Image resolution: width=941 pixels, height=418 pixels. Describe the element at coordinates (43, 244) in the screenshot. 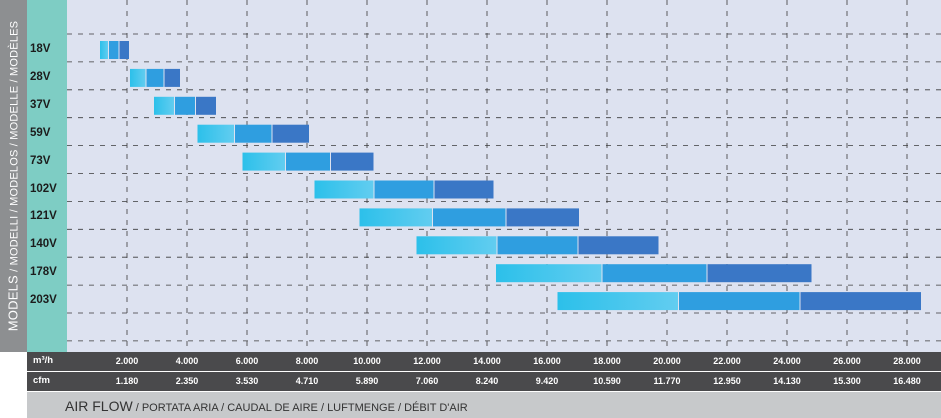

I see `model-label-140V: 140V` at that location.